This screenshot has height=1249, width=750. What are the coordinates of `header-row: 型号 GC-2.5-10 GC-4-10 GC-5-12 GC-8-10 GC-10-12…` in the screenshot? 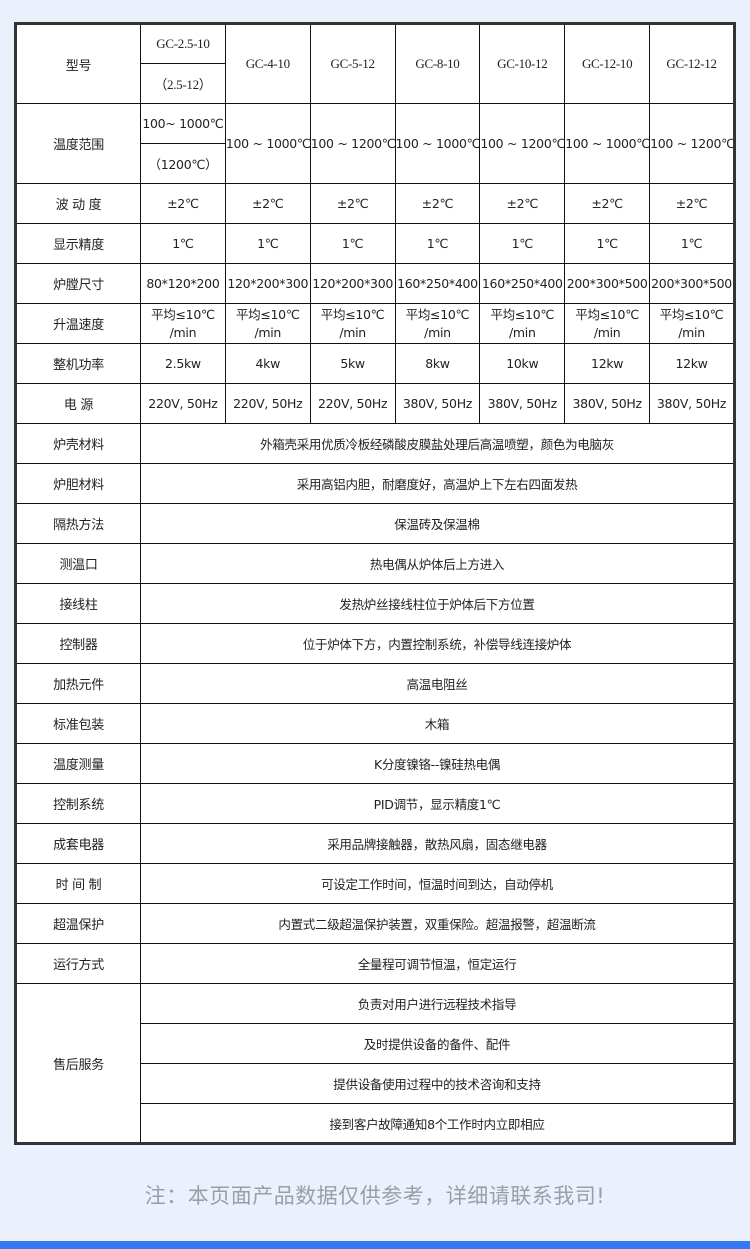 It's located at (375, 63).